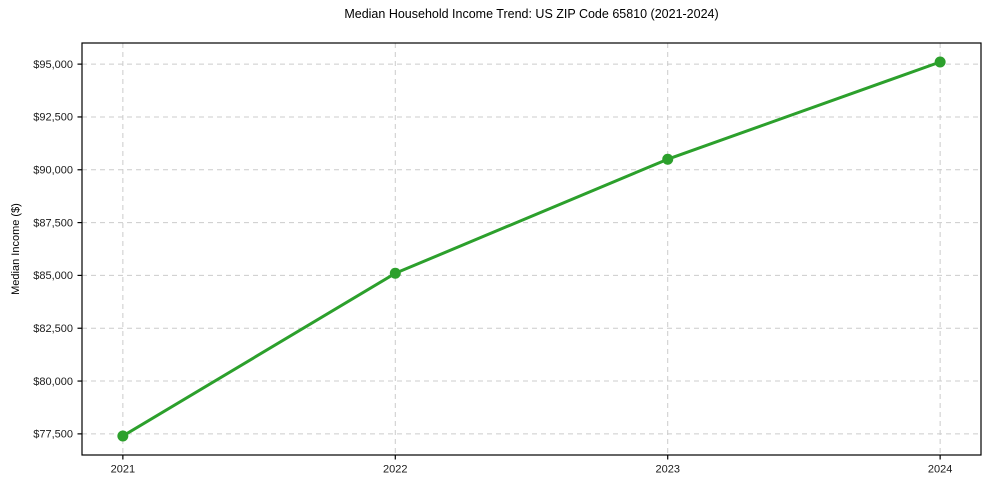  What do you see at coordinates (123, 436) in the screenshot?
I see `data-point-2021` at bounding box center [123, 436].